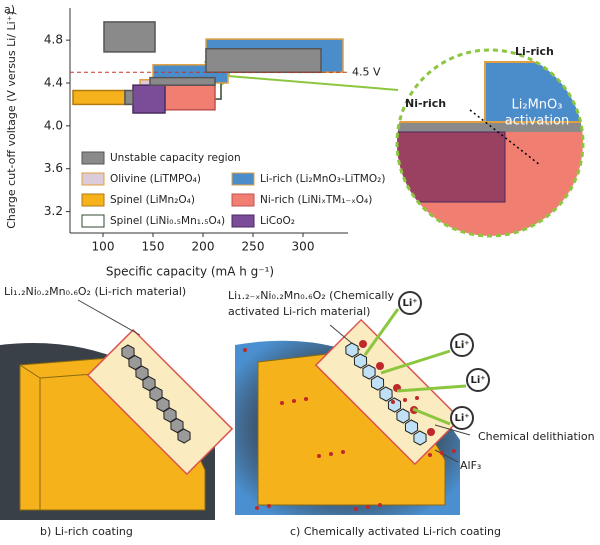 This screenshot has width=600, height=545. What do you see at coordinates (536, 436) in the screenshot?
I see `annotation: Chemical delithiation` at bounding box center [536, 436].